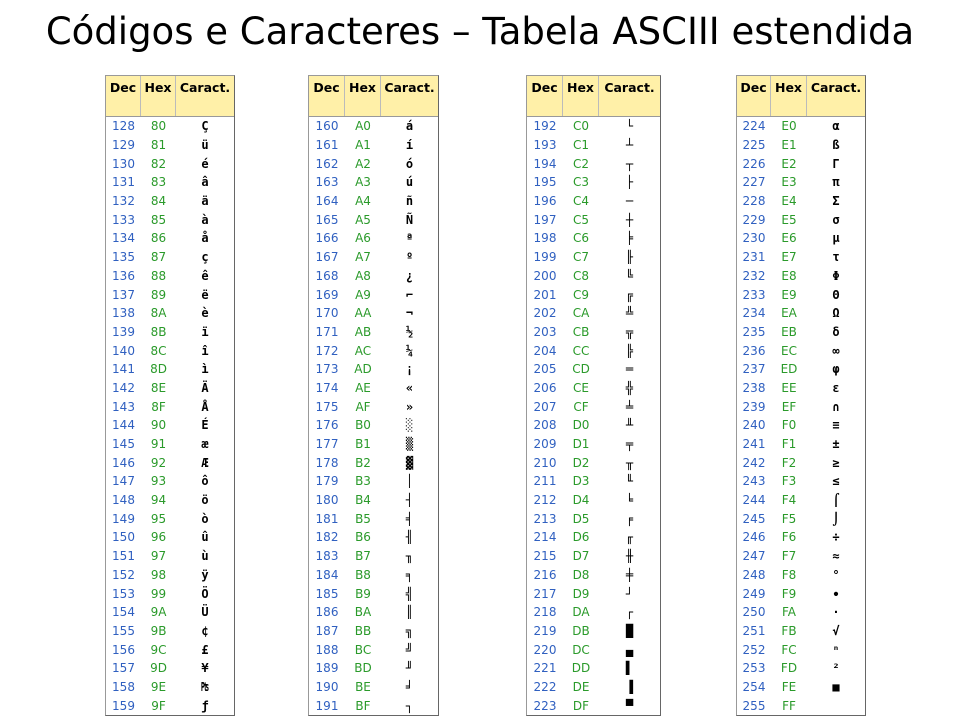 Image resolution: width=960 pixels, height=720 pixels. Describe the element at coordinates (801, 182) in the screenshot. I see `table-row: 227 E3 π` at that location.